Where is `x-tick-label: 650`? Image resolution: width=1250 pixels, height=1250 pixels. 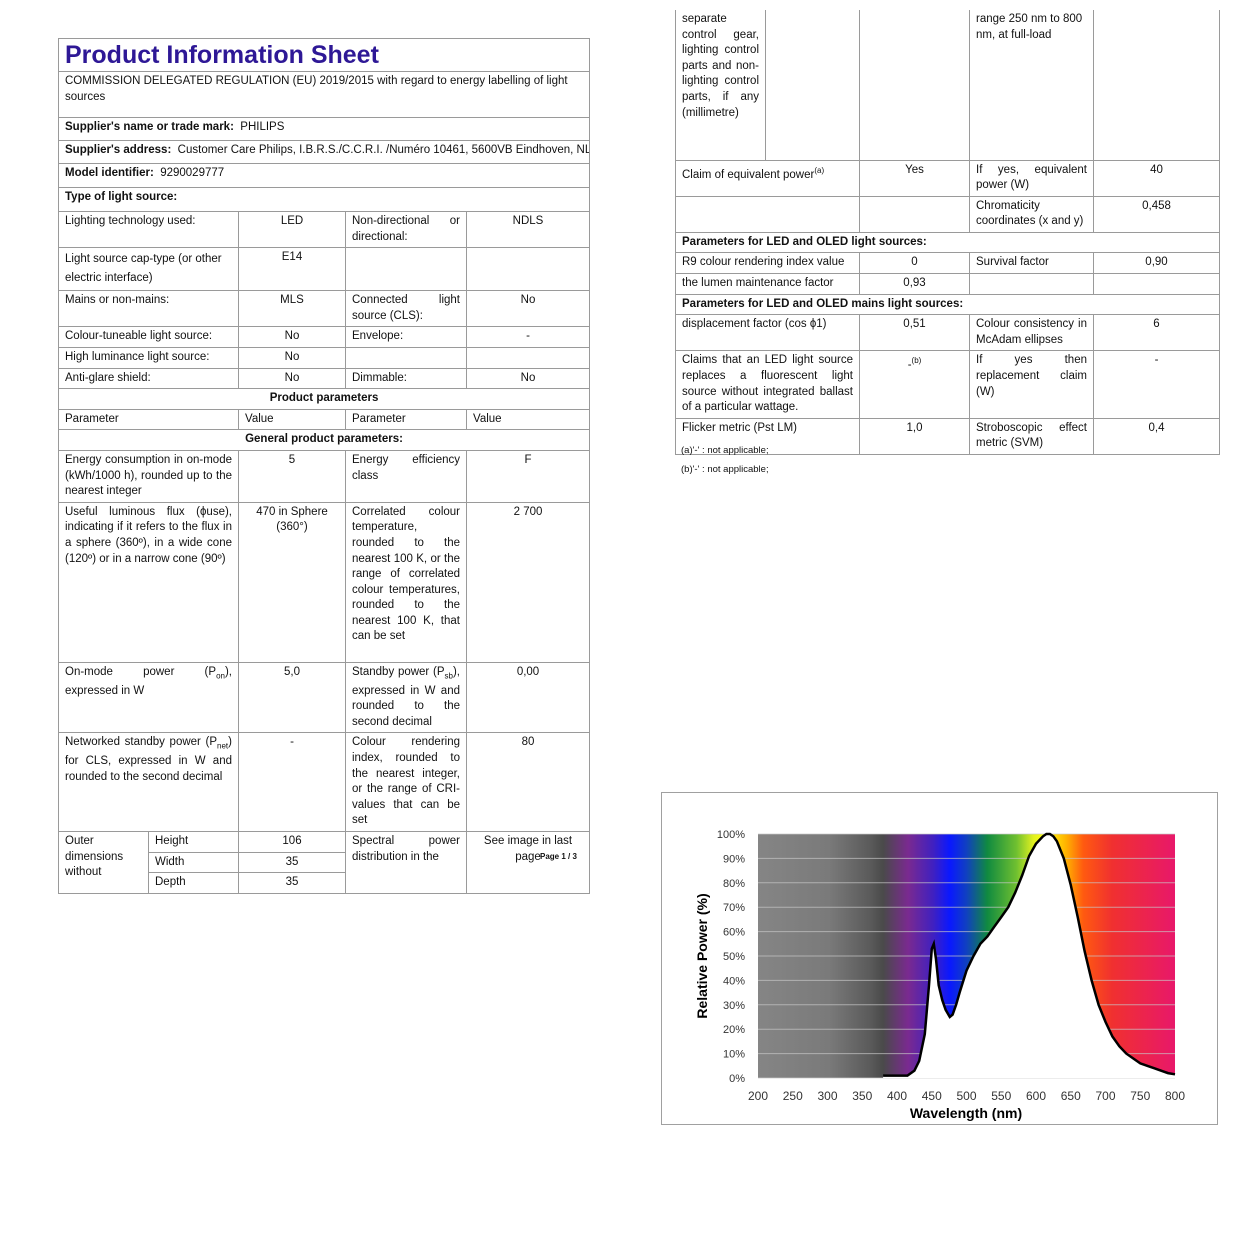 x-tick-label: 650 is located at coordinates (1071, 1096).